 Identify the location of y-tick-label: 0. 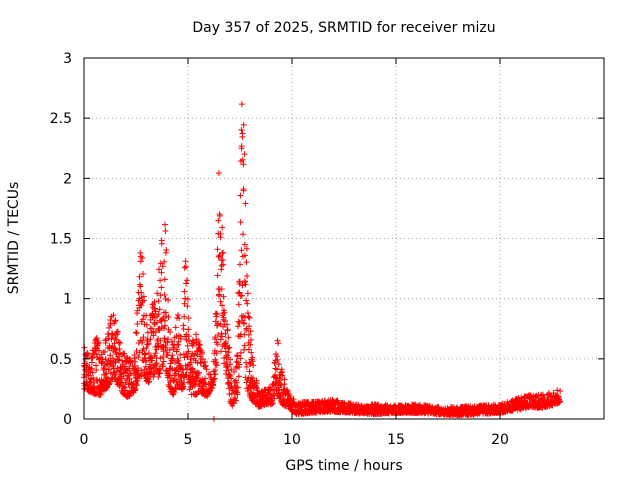
(67, 420).